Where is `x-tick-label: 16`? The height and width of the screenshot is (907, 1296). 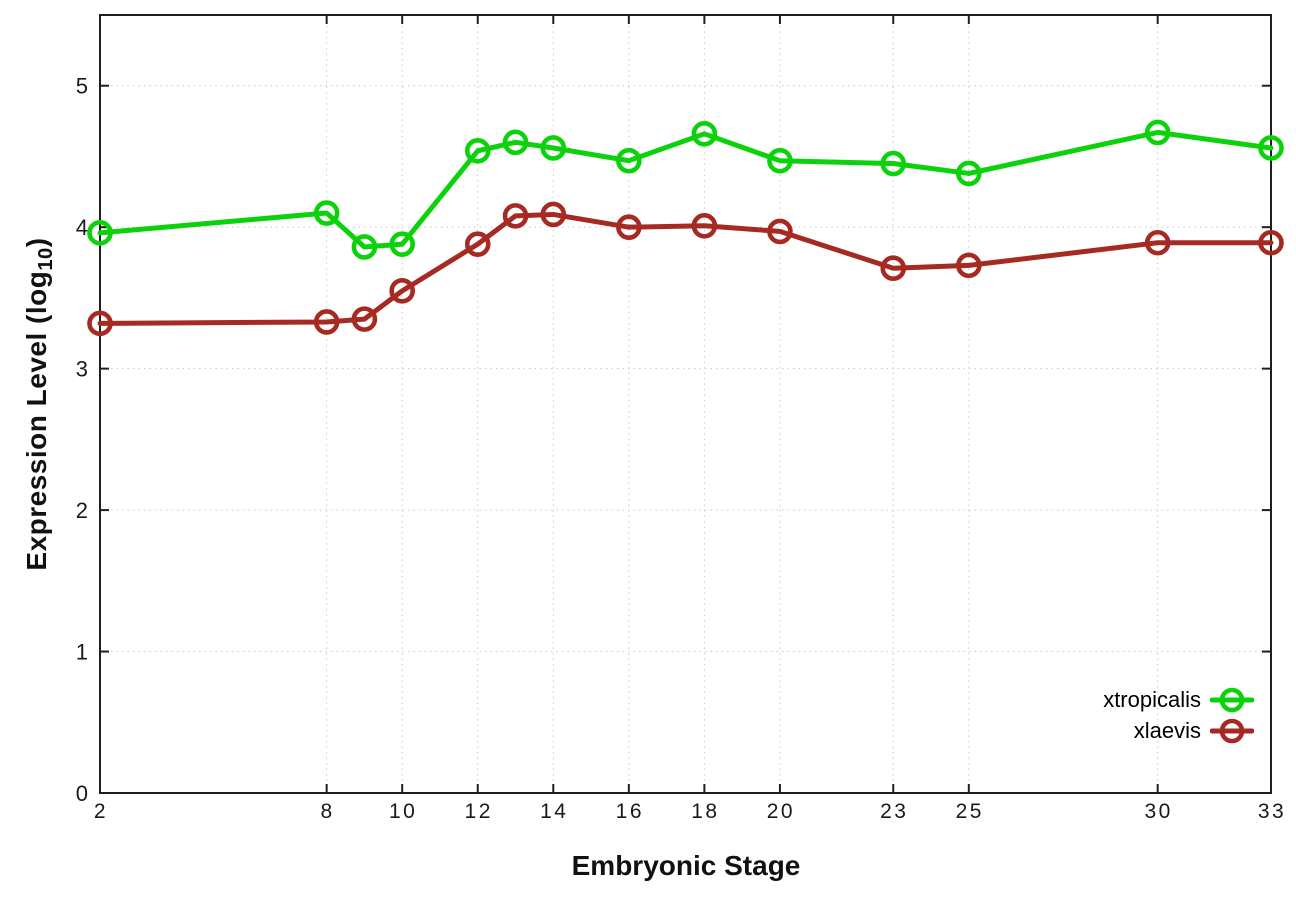
x-tick-label: 16 is located at coordinates (630, 811).